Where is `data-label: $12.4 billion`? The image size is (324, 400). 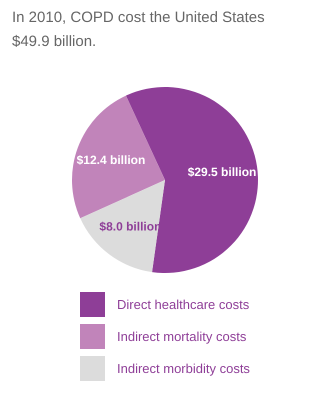
data-label: $12.4 billion is located at coordinates (111, 160).